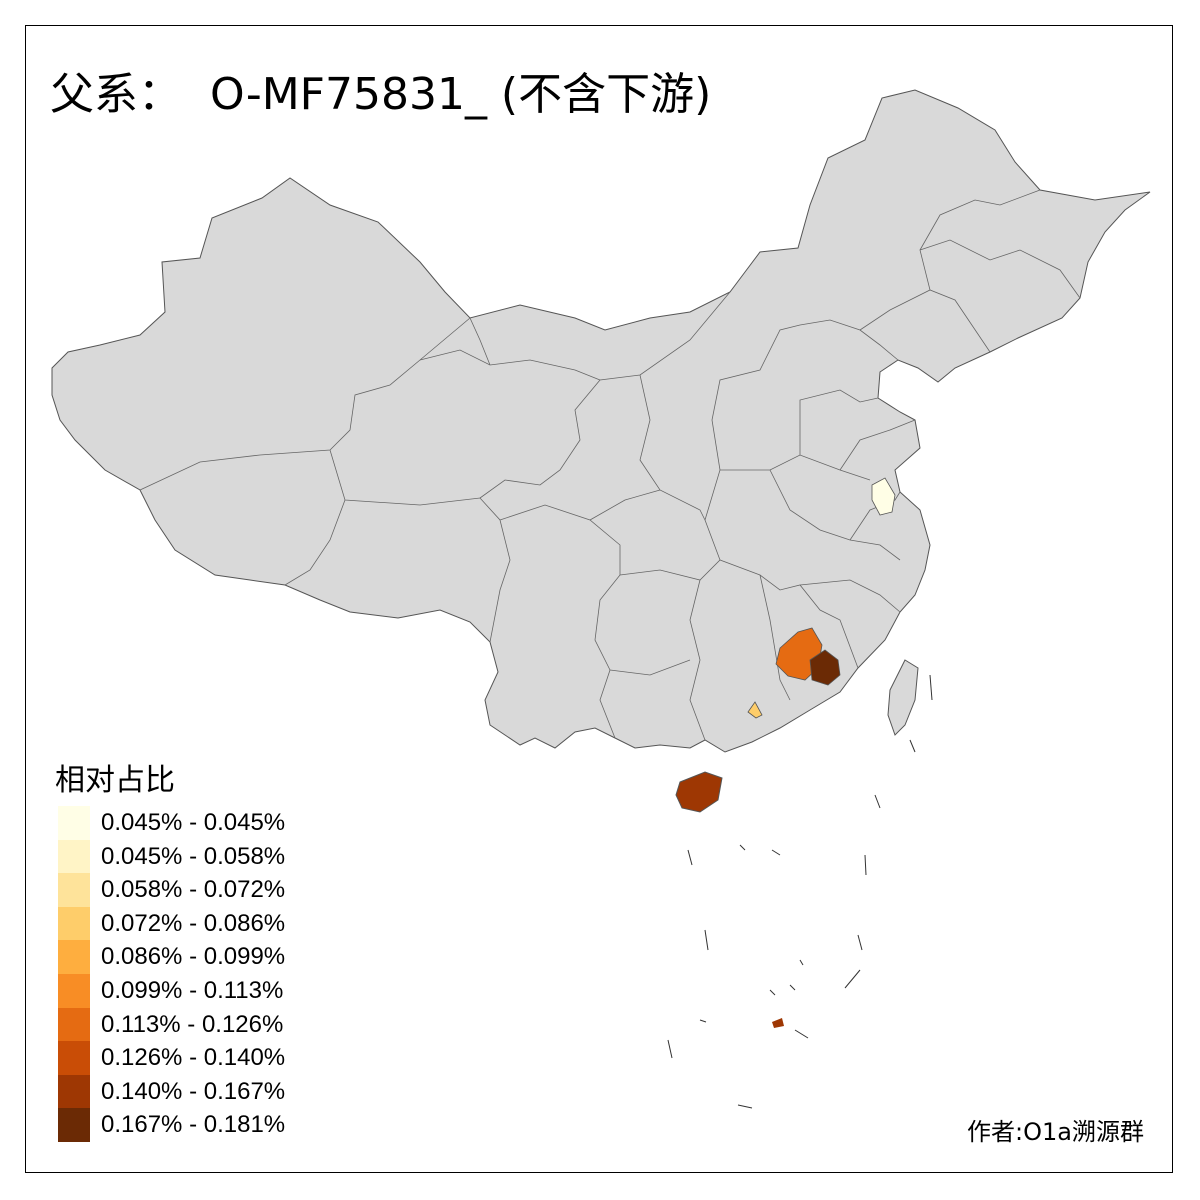 This screenshot has width=1200, height=1200. What do you see at coordinates (193, 1091) in the screenshot?
I see `legend-label: 0.140% - 0.167%` at bounding box center [193, 1091].